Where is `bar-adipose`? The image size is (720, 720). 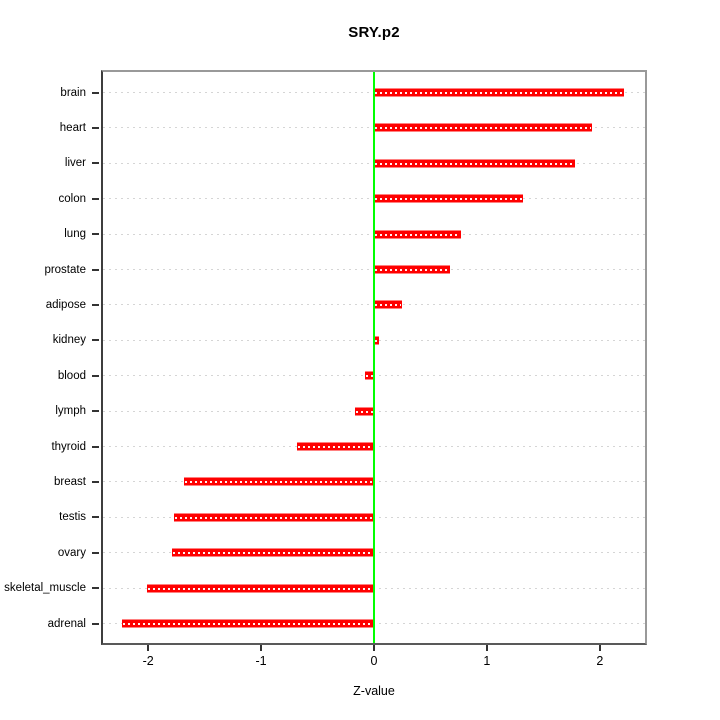 bar-adipose is located at coordinates (388, 305).